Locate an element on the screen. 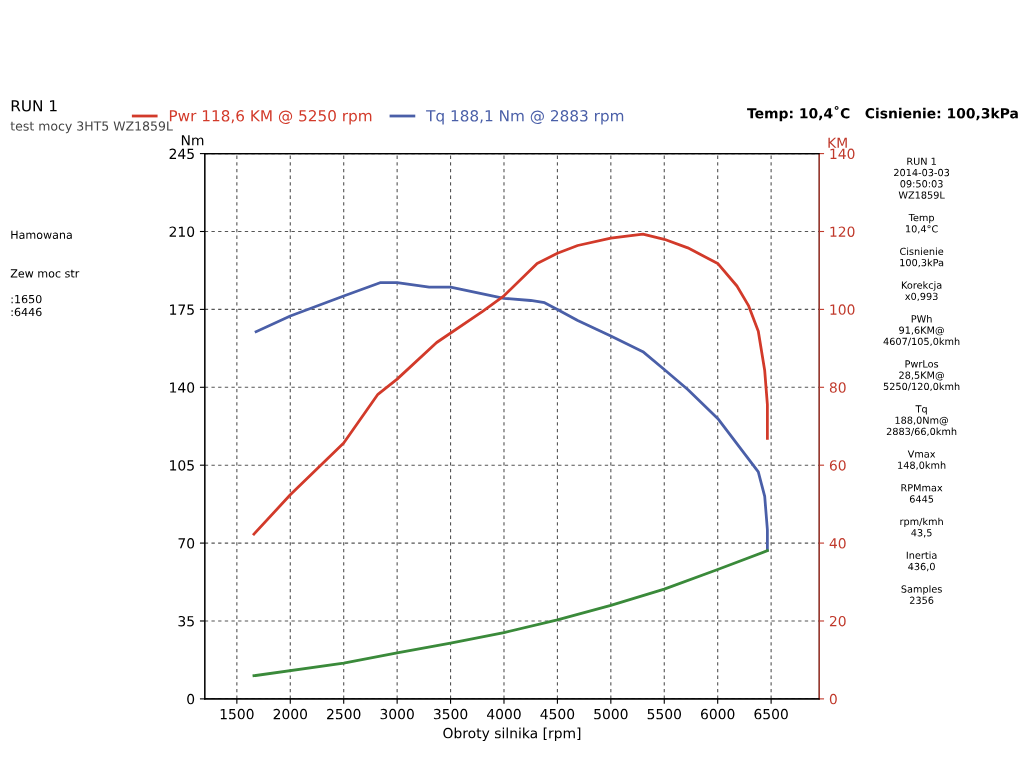  y-tick-label: 105 is located at coordinates (182, 465).